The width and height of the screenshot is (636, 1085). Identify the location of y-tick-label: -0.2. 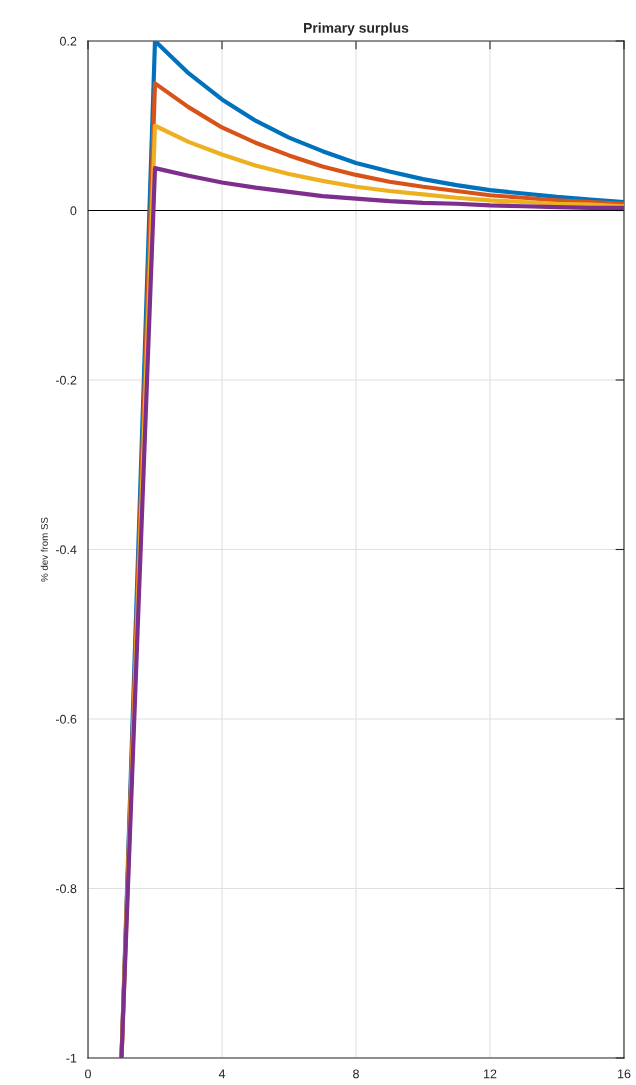
(66, 380).